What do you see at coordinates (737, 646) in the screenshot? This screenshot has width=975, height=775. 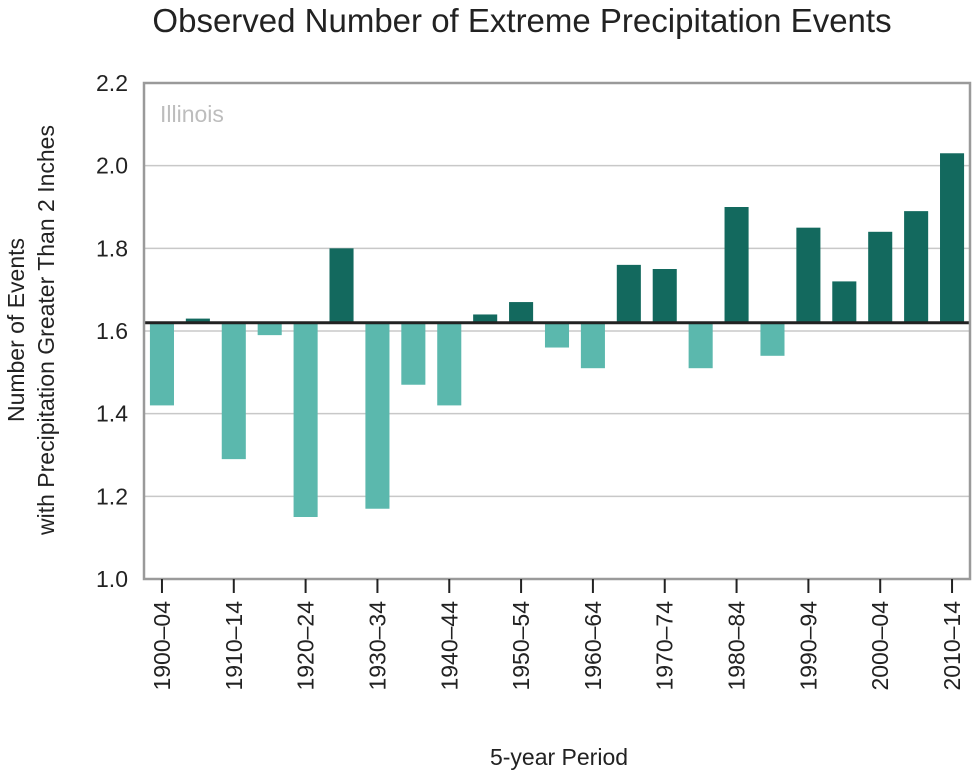 I see `x-tick-label-1980–84: 1980–84` at bounding box center [737, 646].